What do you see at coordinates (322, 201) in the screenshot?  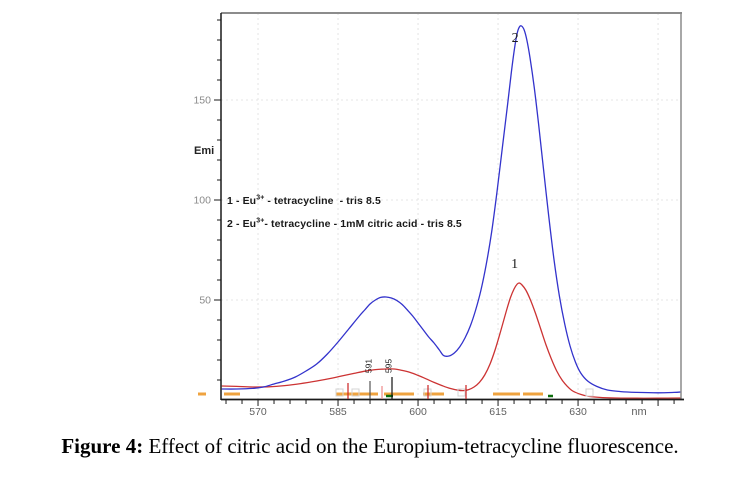 I see `legend-text: - tetracycline - tris 8.5` at bounding box center [322, 201].